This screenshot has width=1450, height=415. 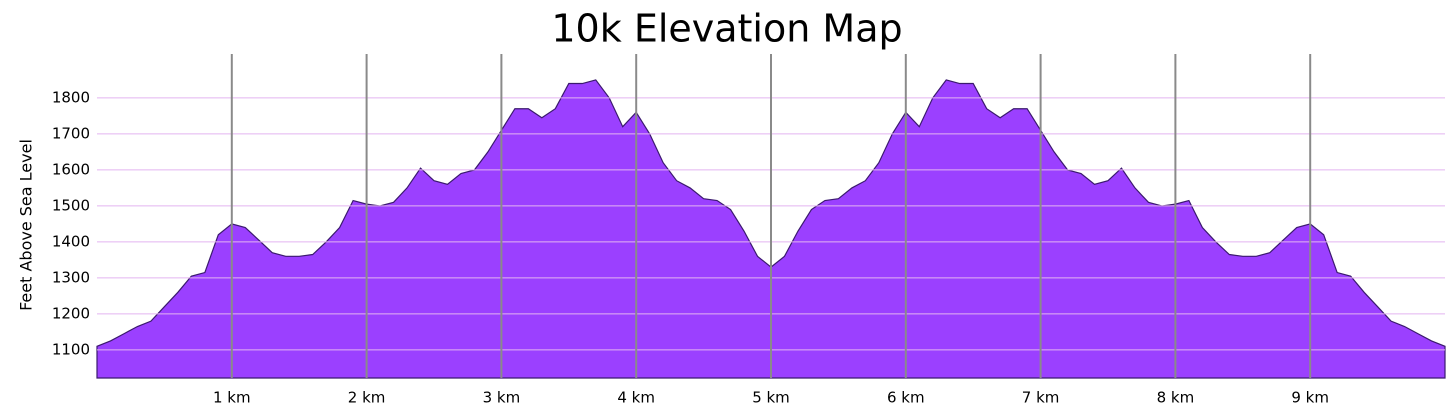 What do you see at coordinates (71, 169) in the screenshot?
I see `y-tick-label: 1600` at bounding box center [71, 169].